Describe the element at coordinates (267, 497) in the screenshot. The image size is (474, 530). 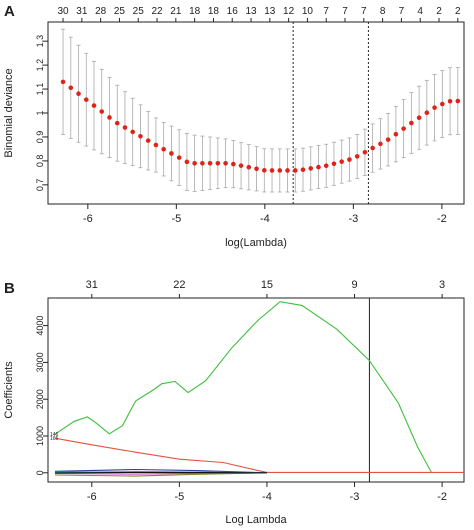
I see `panel-b-x-tick-label: -4` at that location.